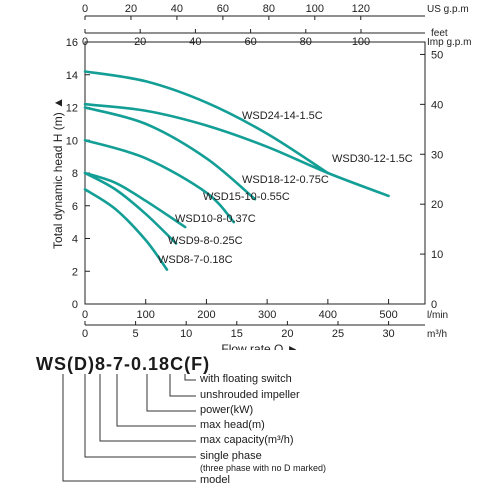 The width and height of the screenshot is (500, 490). Describe the element at coordinates (434, 305) in the screenshot. I see `y-right-tick-label: 0` at that location.